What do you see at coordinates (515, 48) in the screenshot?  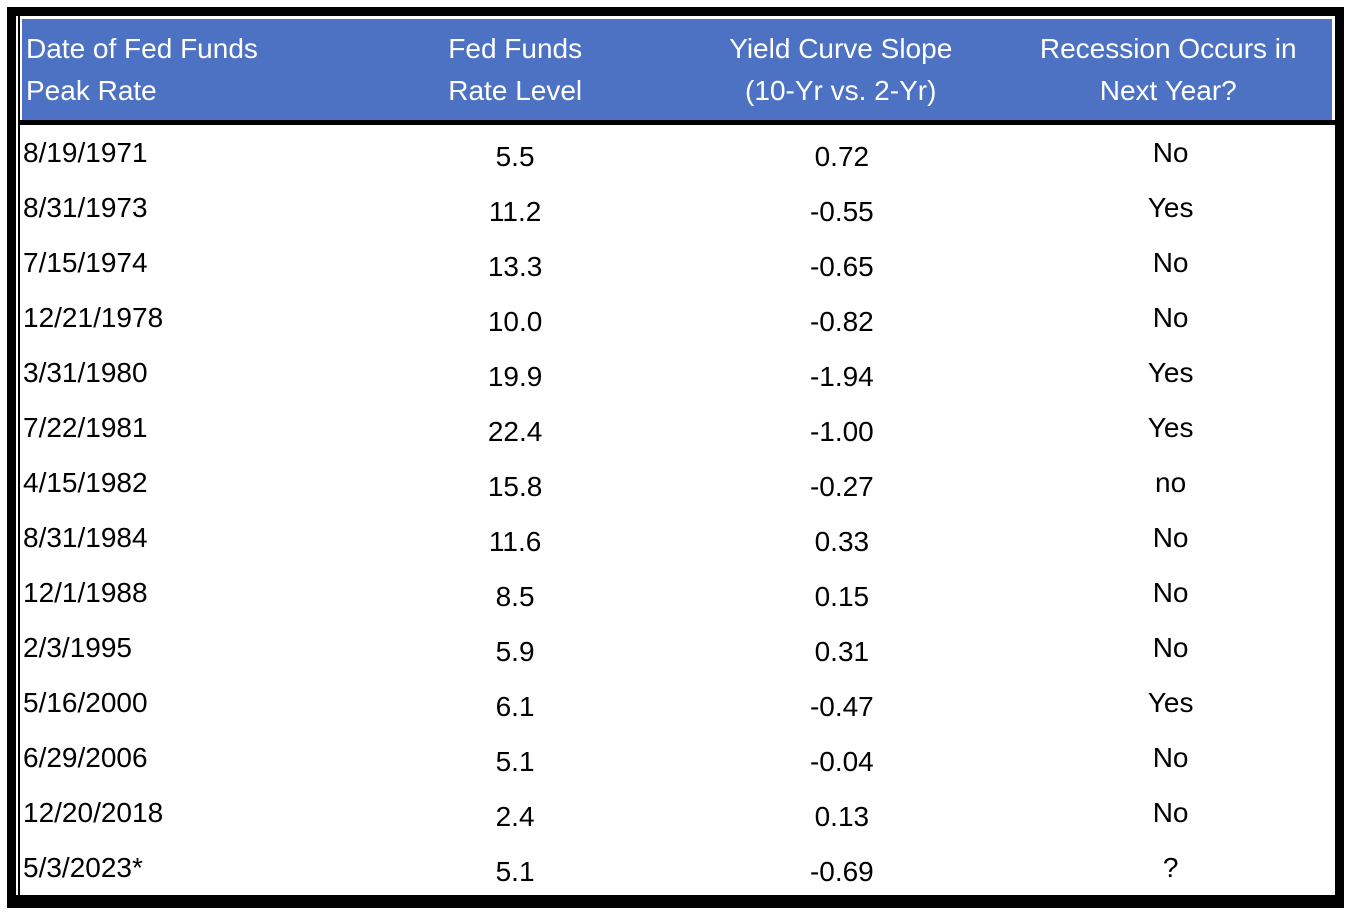 I see `column-header-rate-line1: Fed Funds` at bounding box center [515, 48].